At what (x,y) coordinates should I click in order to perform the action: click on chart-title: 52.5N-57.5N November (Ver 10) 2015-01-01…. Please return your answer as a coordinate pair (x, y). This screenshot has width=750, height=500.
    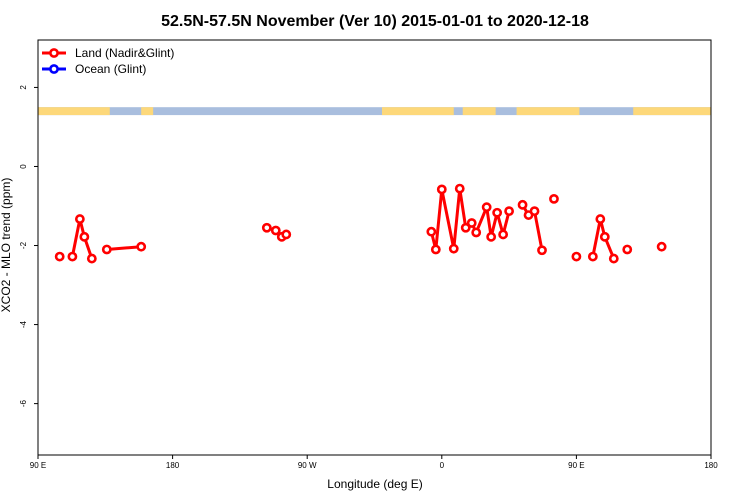
    Looking at the image, I should click on (375, 21).